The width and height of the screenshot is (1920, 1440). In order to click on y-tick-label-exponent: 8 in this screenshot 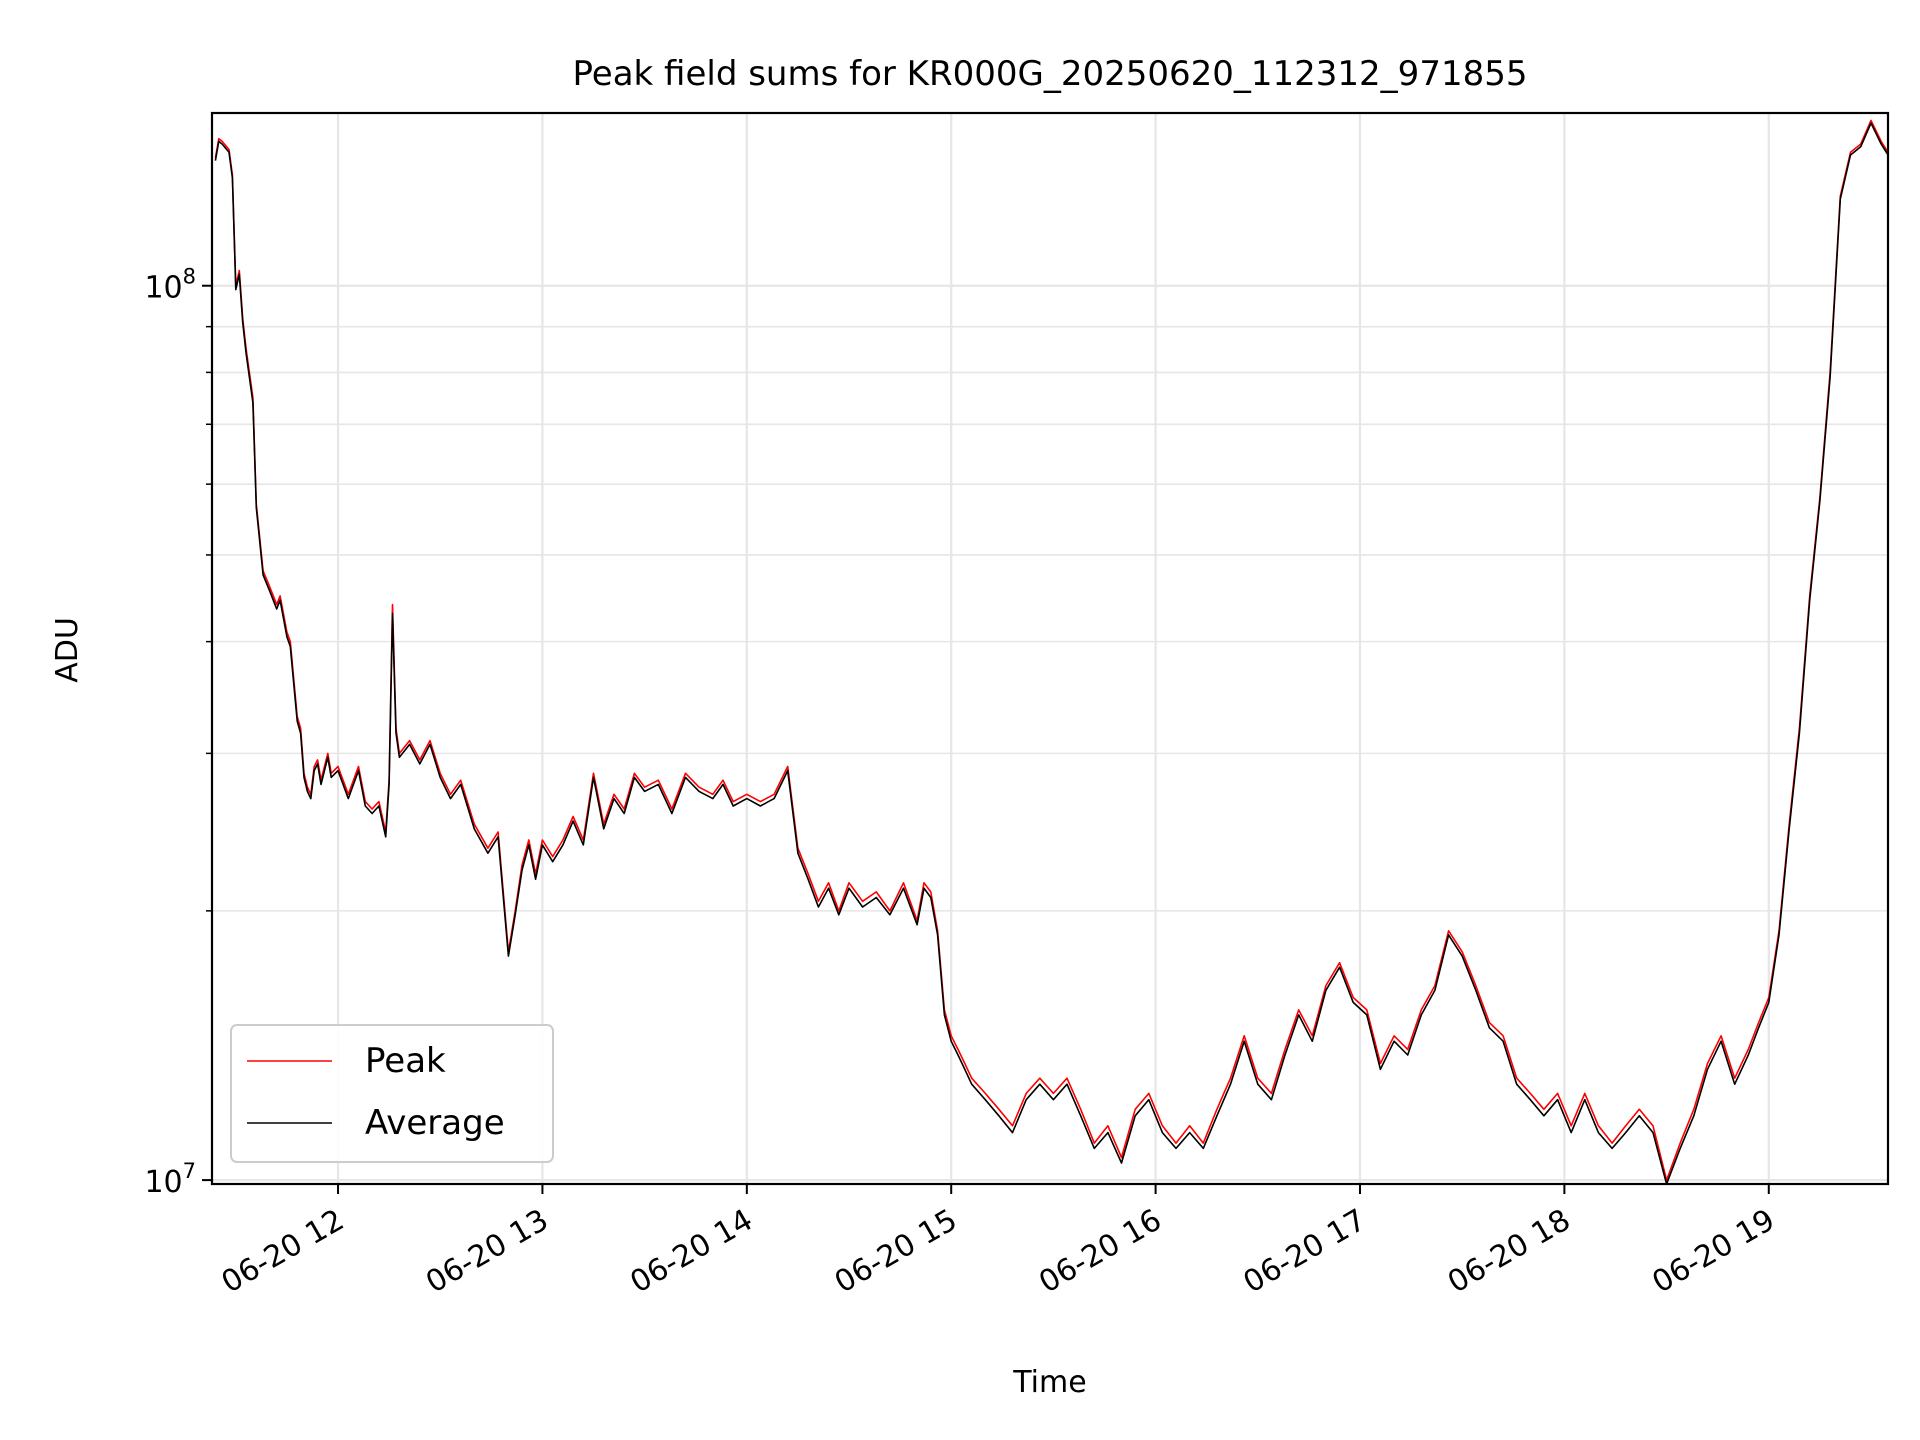, I will do `click(189, 277)`.